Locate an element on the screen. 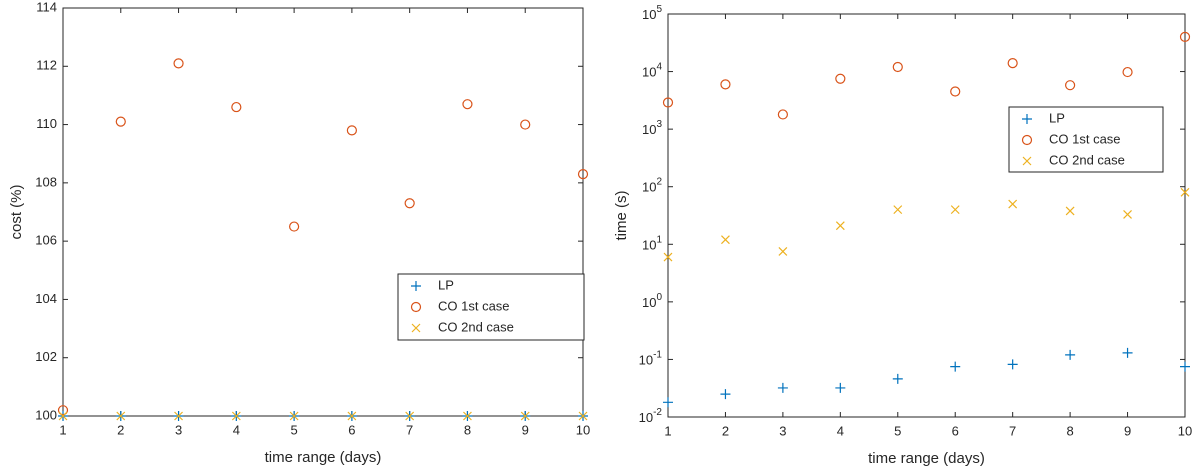 The height and width of the screenshot is (475, 1199). y-tick-label: 108 is located at coordinates (46, 181).